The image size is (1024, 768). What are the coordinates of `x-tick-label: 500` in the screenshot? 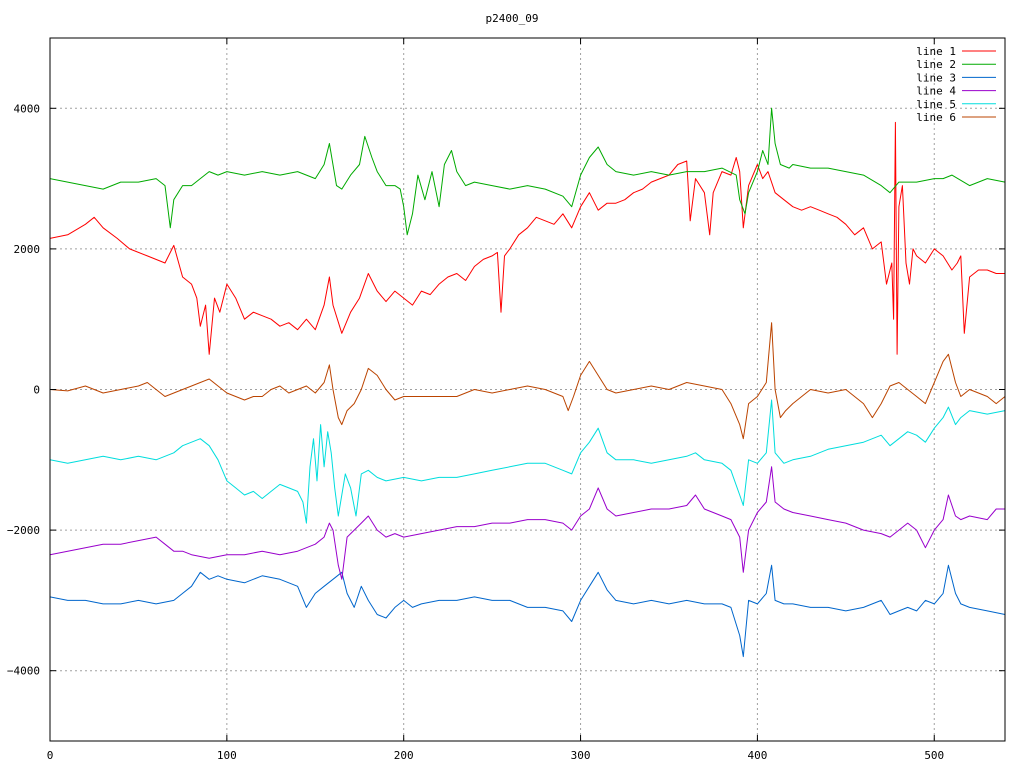 It's located at (934, 755).